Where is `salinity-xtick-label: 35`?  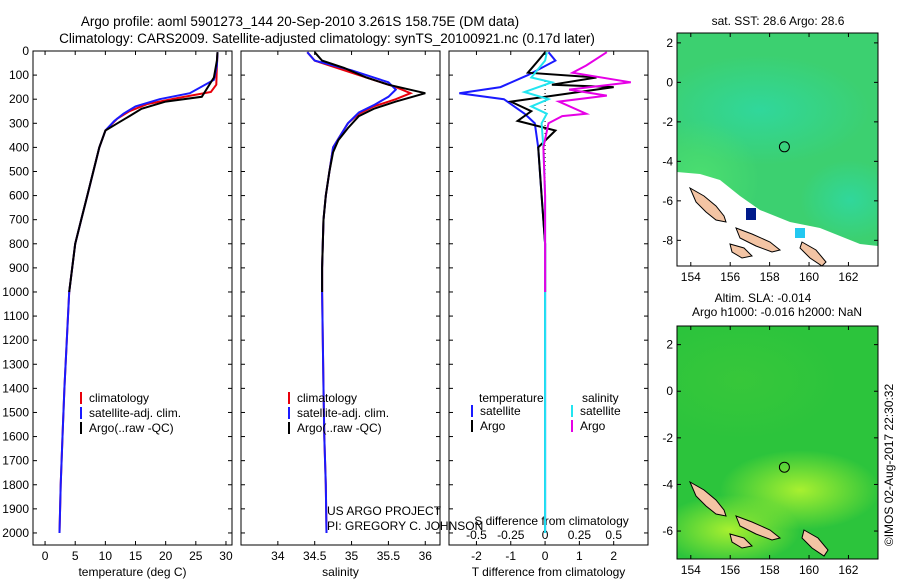
salinity-xtick-label: 35 is located at coordinates (352, 556).